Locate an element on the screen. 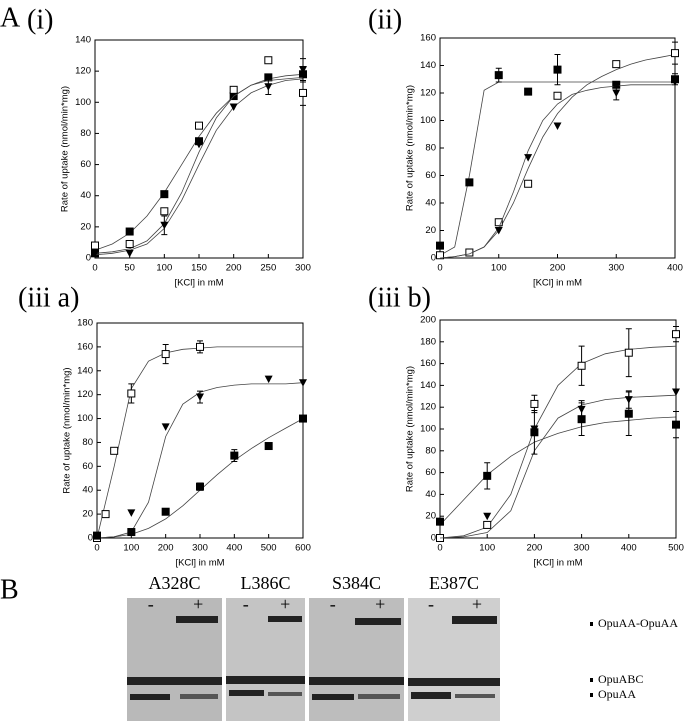 The width and height of the screenshot is (685, 721). panel-label: A is located at coordinates (10, 17).